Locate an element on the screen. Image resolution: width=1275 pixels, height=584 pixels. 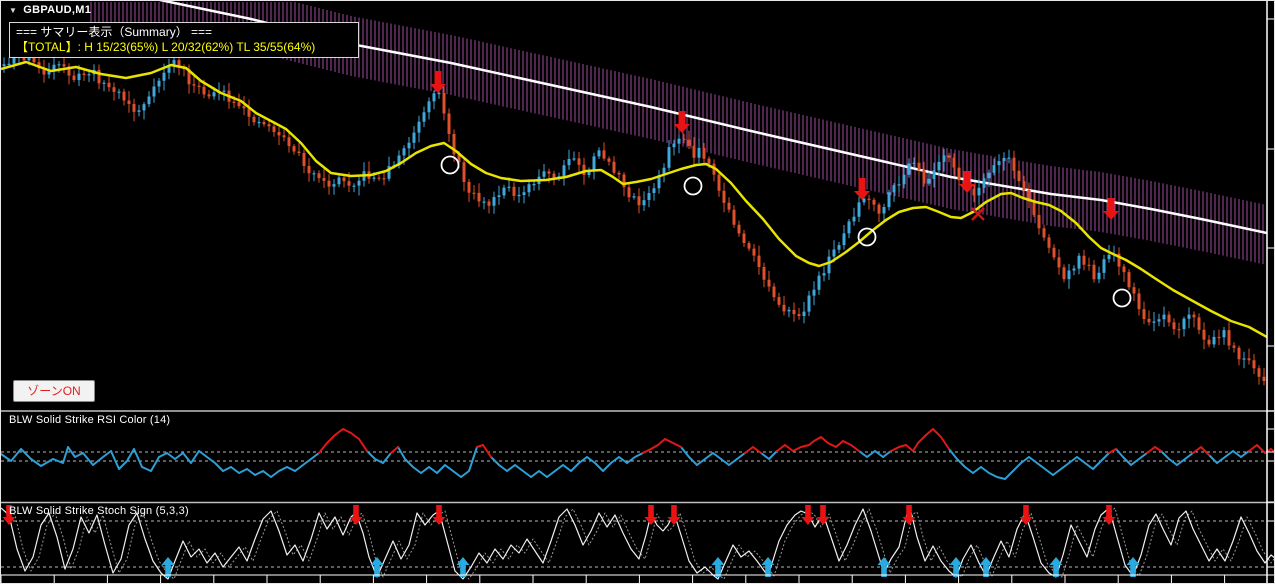
time-axis is located at coordinates (638, 579).